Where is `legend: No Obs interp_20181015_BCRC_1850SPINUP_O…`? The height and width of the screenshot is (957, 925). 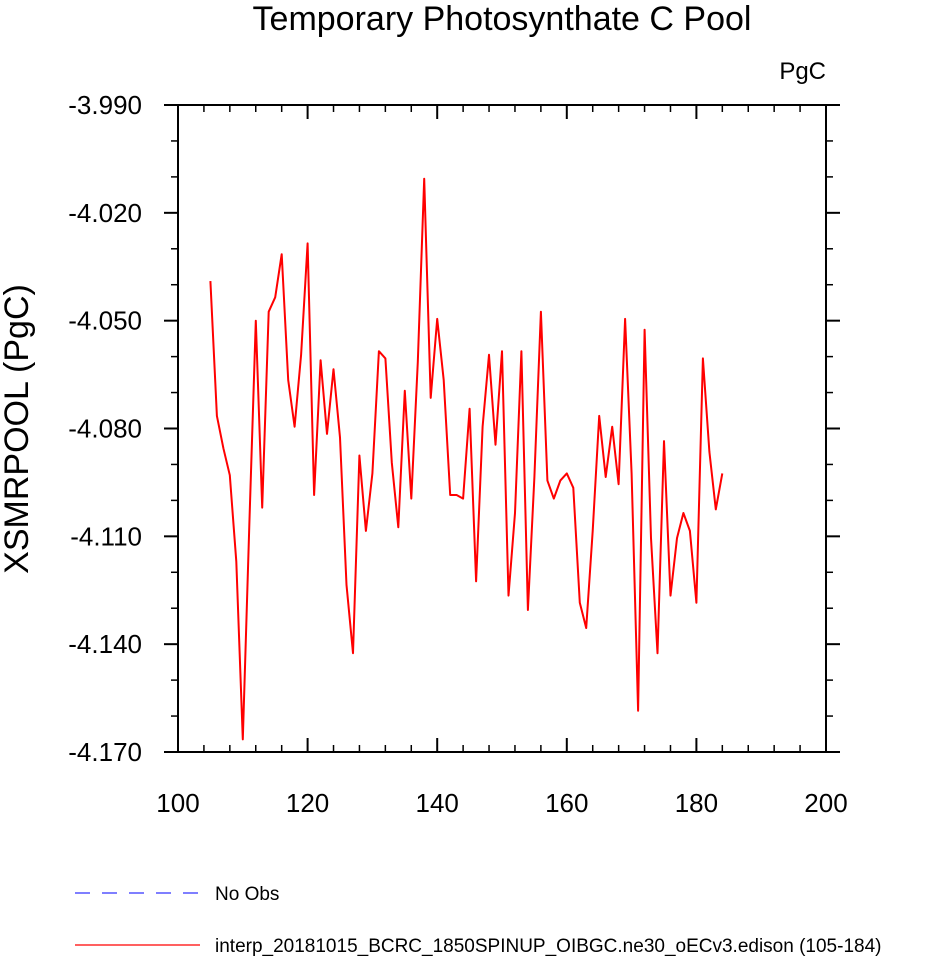
legend: No Obs interp_20181015_BCRC_1850SPINUP_O… is located at coordinates (478, 920).